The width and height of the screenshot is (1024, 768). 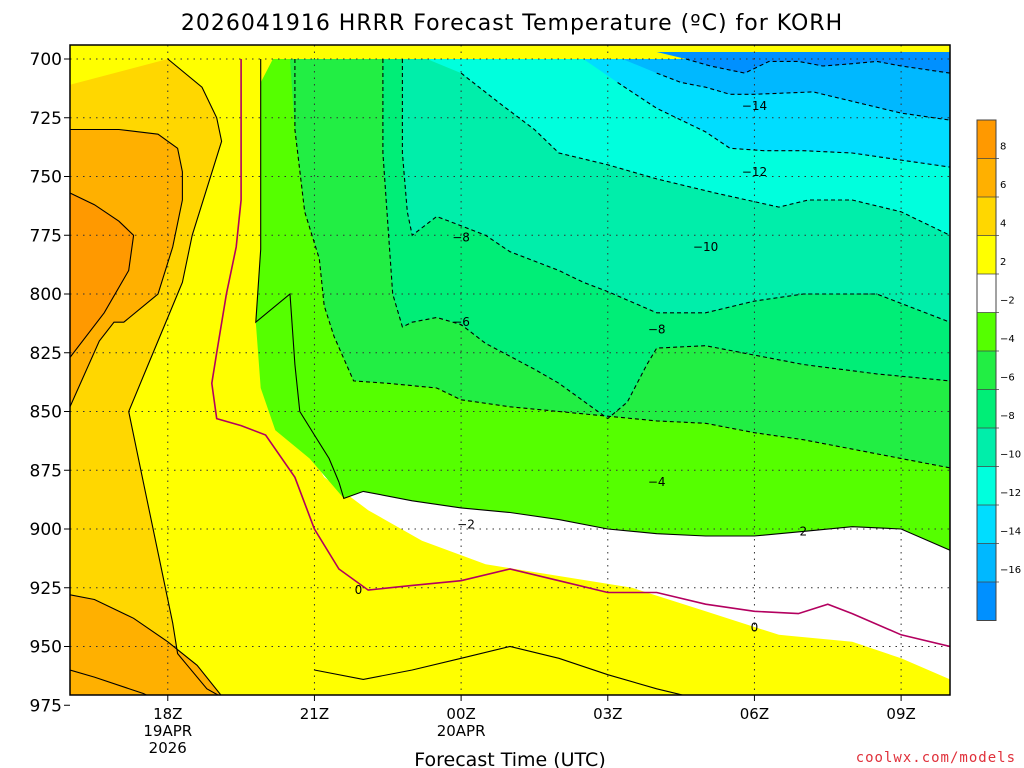 I want to click on y-tick-label-0: 700, so click(x=46, y=60).